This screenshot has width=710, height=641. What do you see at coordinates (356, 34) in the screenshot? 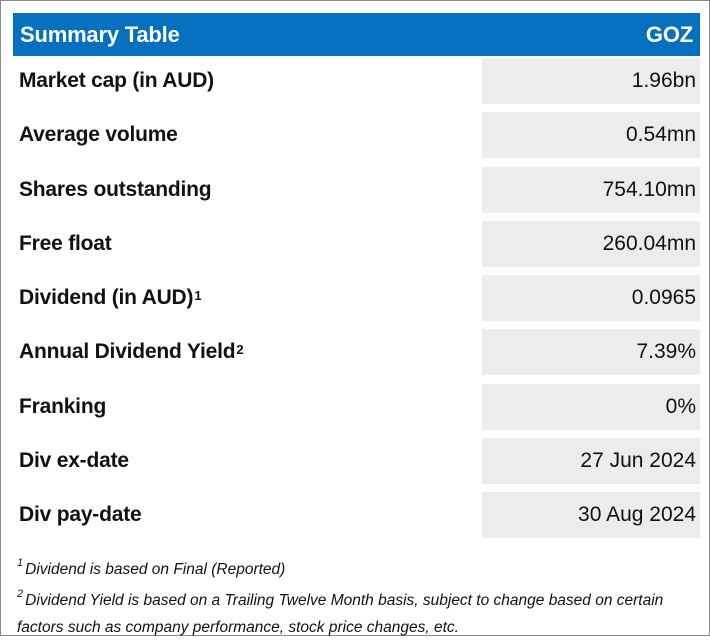
I see `table-header: Summary Table GOZ` at bounding box center [356, 34].